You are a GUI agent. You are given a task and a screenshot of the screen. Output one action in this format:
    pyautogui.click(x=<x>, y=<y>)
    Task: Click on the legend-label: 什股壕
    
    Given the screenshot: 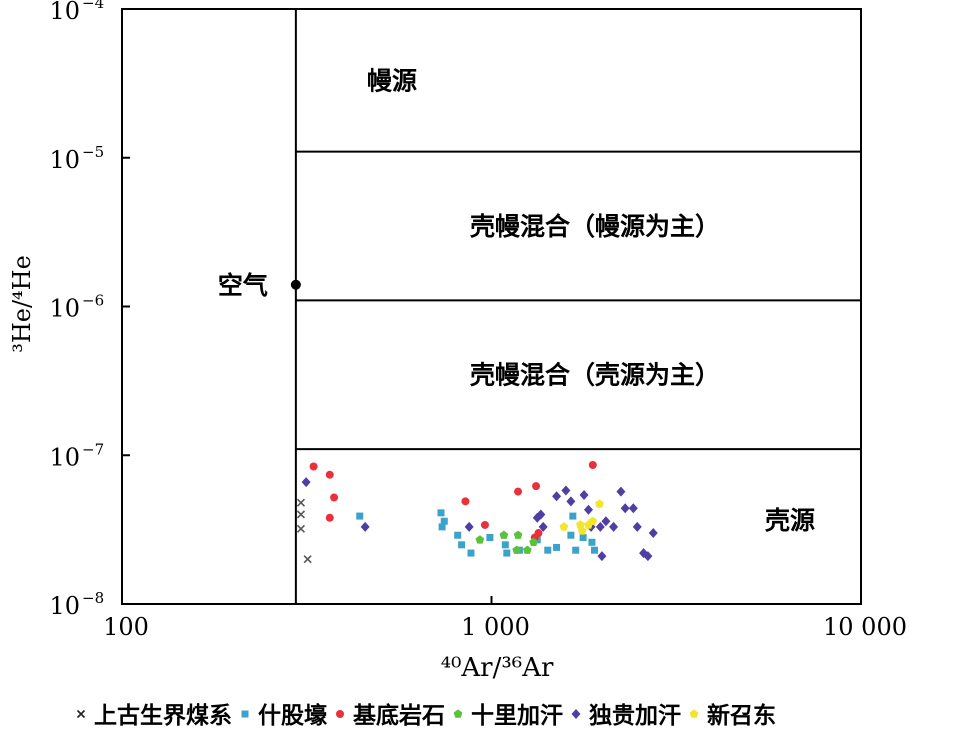 What is the action you would take?
    pyautogui.click(x=292, y=716)
    